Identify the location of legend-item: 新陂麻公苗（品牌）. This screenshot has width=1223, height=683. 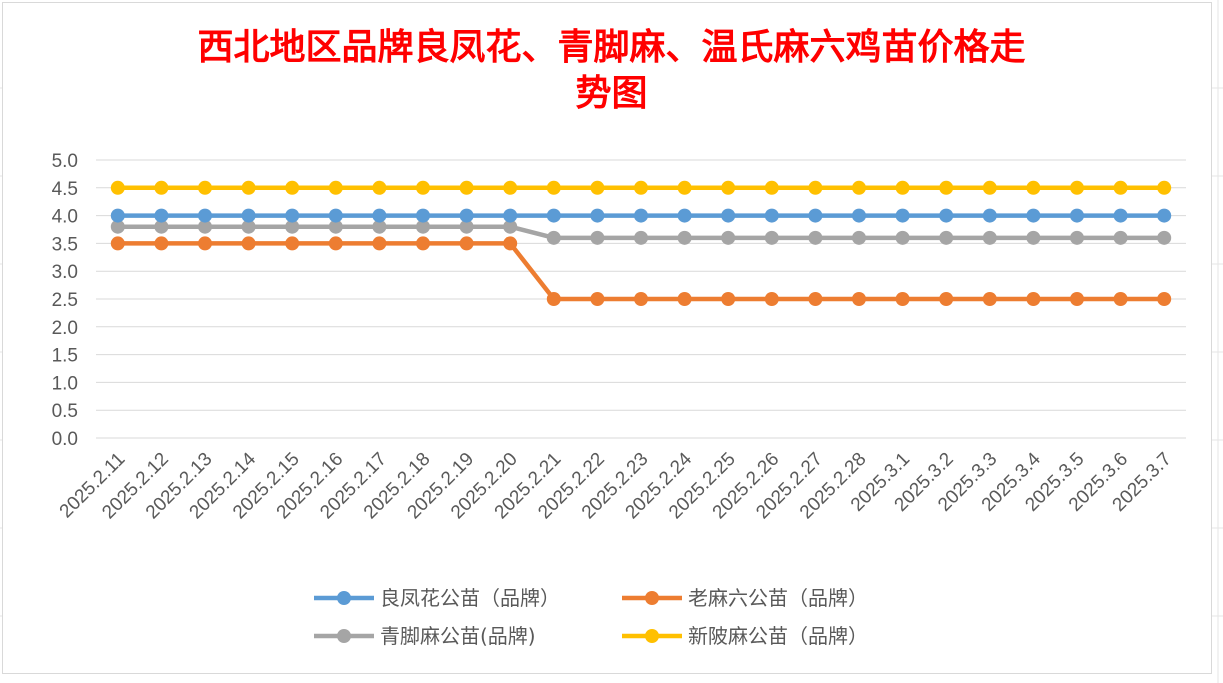
(745, 636).